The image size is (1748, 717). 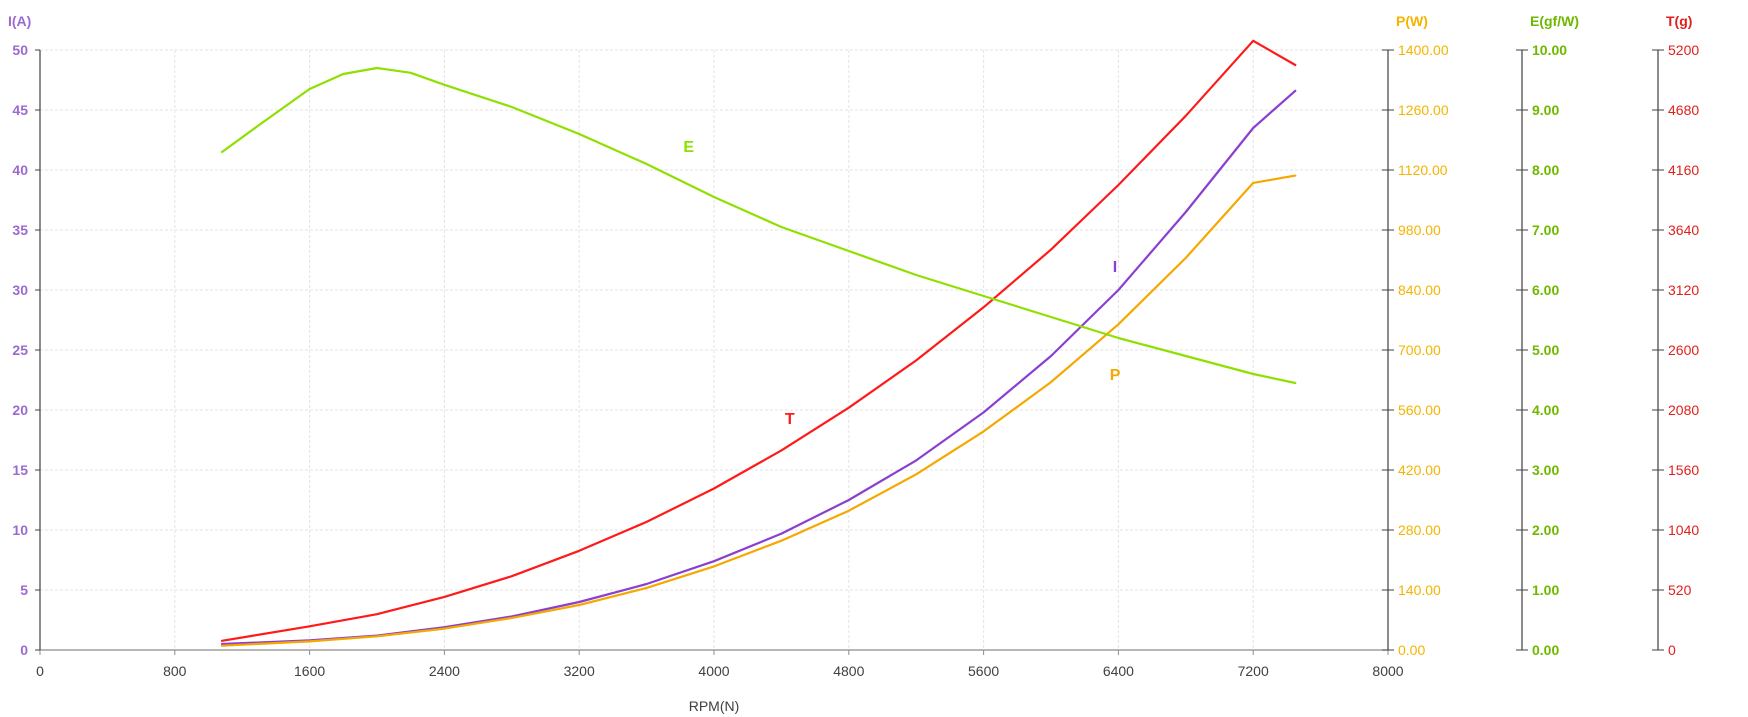 What do you see at coordinates (848, 671) in the screenshot?
I see `x-tick-label: 4800` at bounding box center [848, 671].